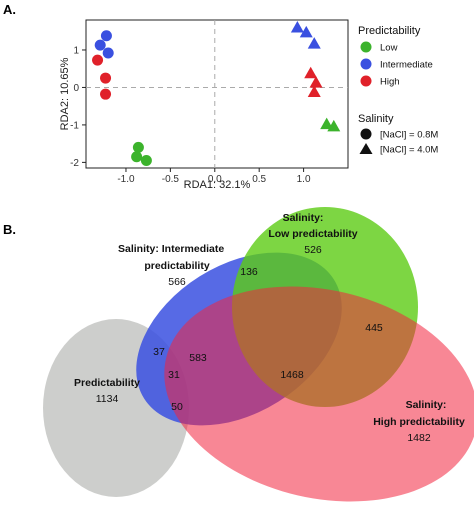 The width and height of the screenshot is (474, 515). Describe the element at coordinates (366, 81) in the screenshot. I see `legend-swatch-high` at that location.